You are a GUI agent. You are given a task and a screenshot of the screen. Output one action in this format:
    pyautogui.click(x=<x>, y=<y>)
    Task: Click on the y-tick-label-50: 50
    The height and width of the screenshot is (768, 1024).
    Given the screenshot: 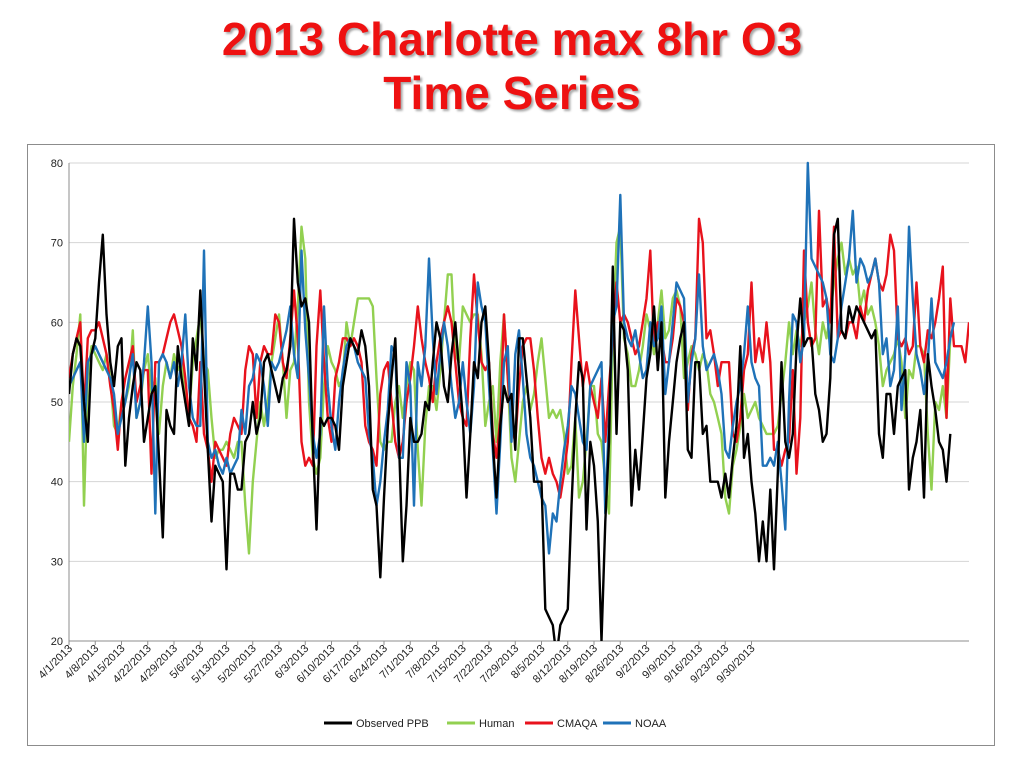 What is the action you would take?
    pyautogui.click(x=57, y=403)
    